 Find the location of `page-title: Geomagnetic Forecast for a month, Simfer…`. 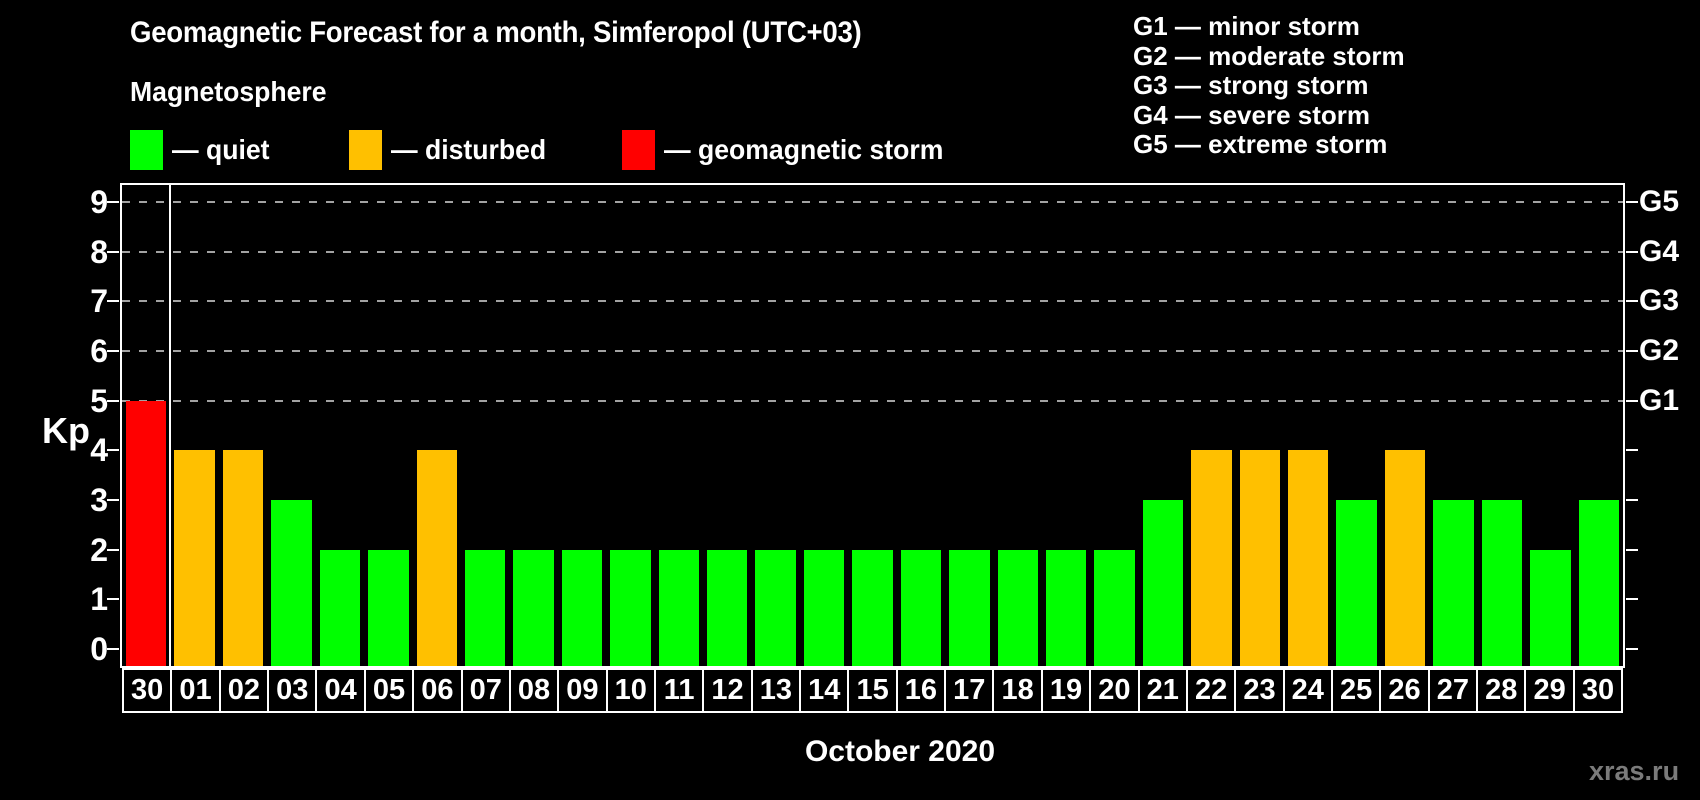

page-title: Geomagnetic Forecast for a month, Simfer… is located at coordinates (496, 32).